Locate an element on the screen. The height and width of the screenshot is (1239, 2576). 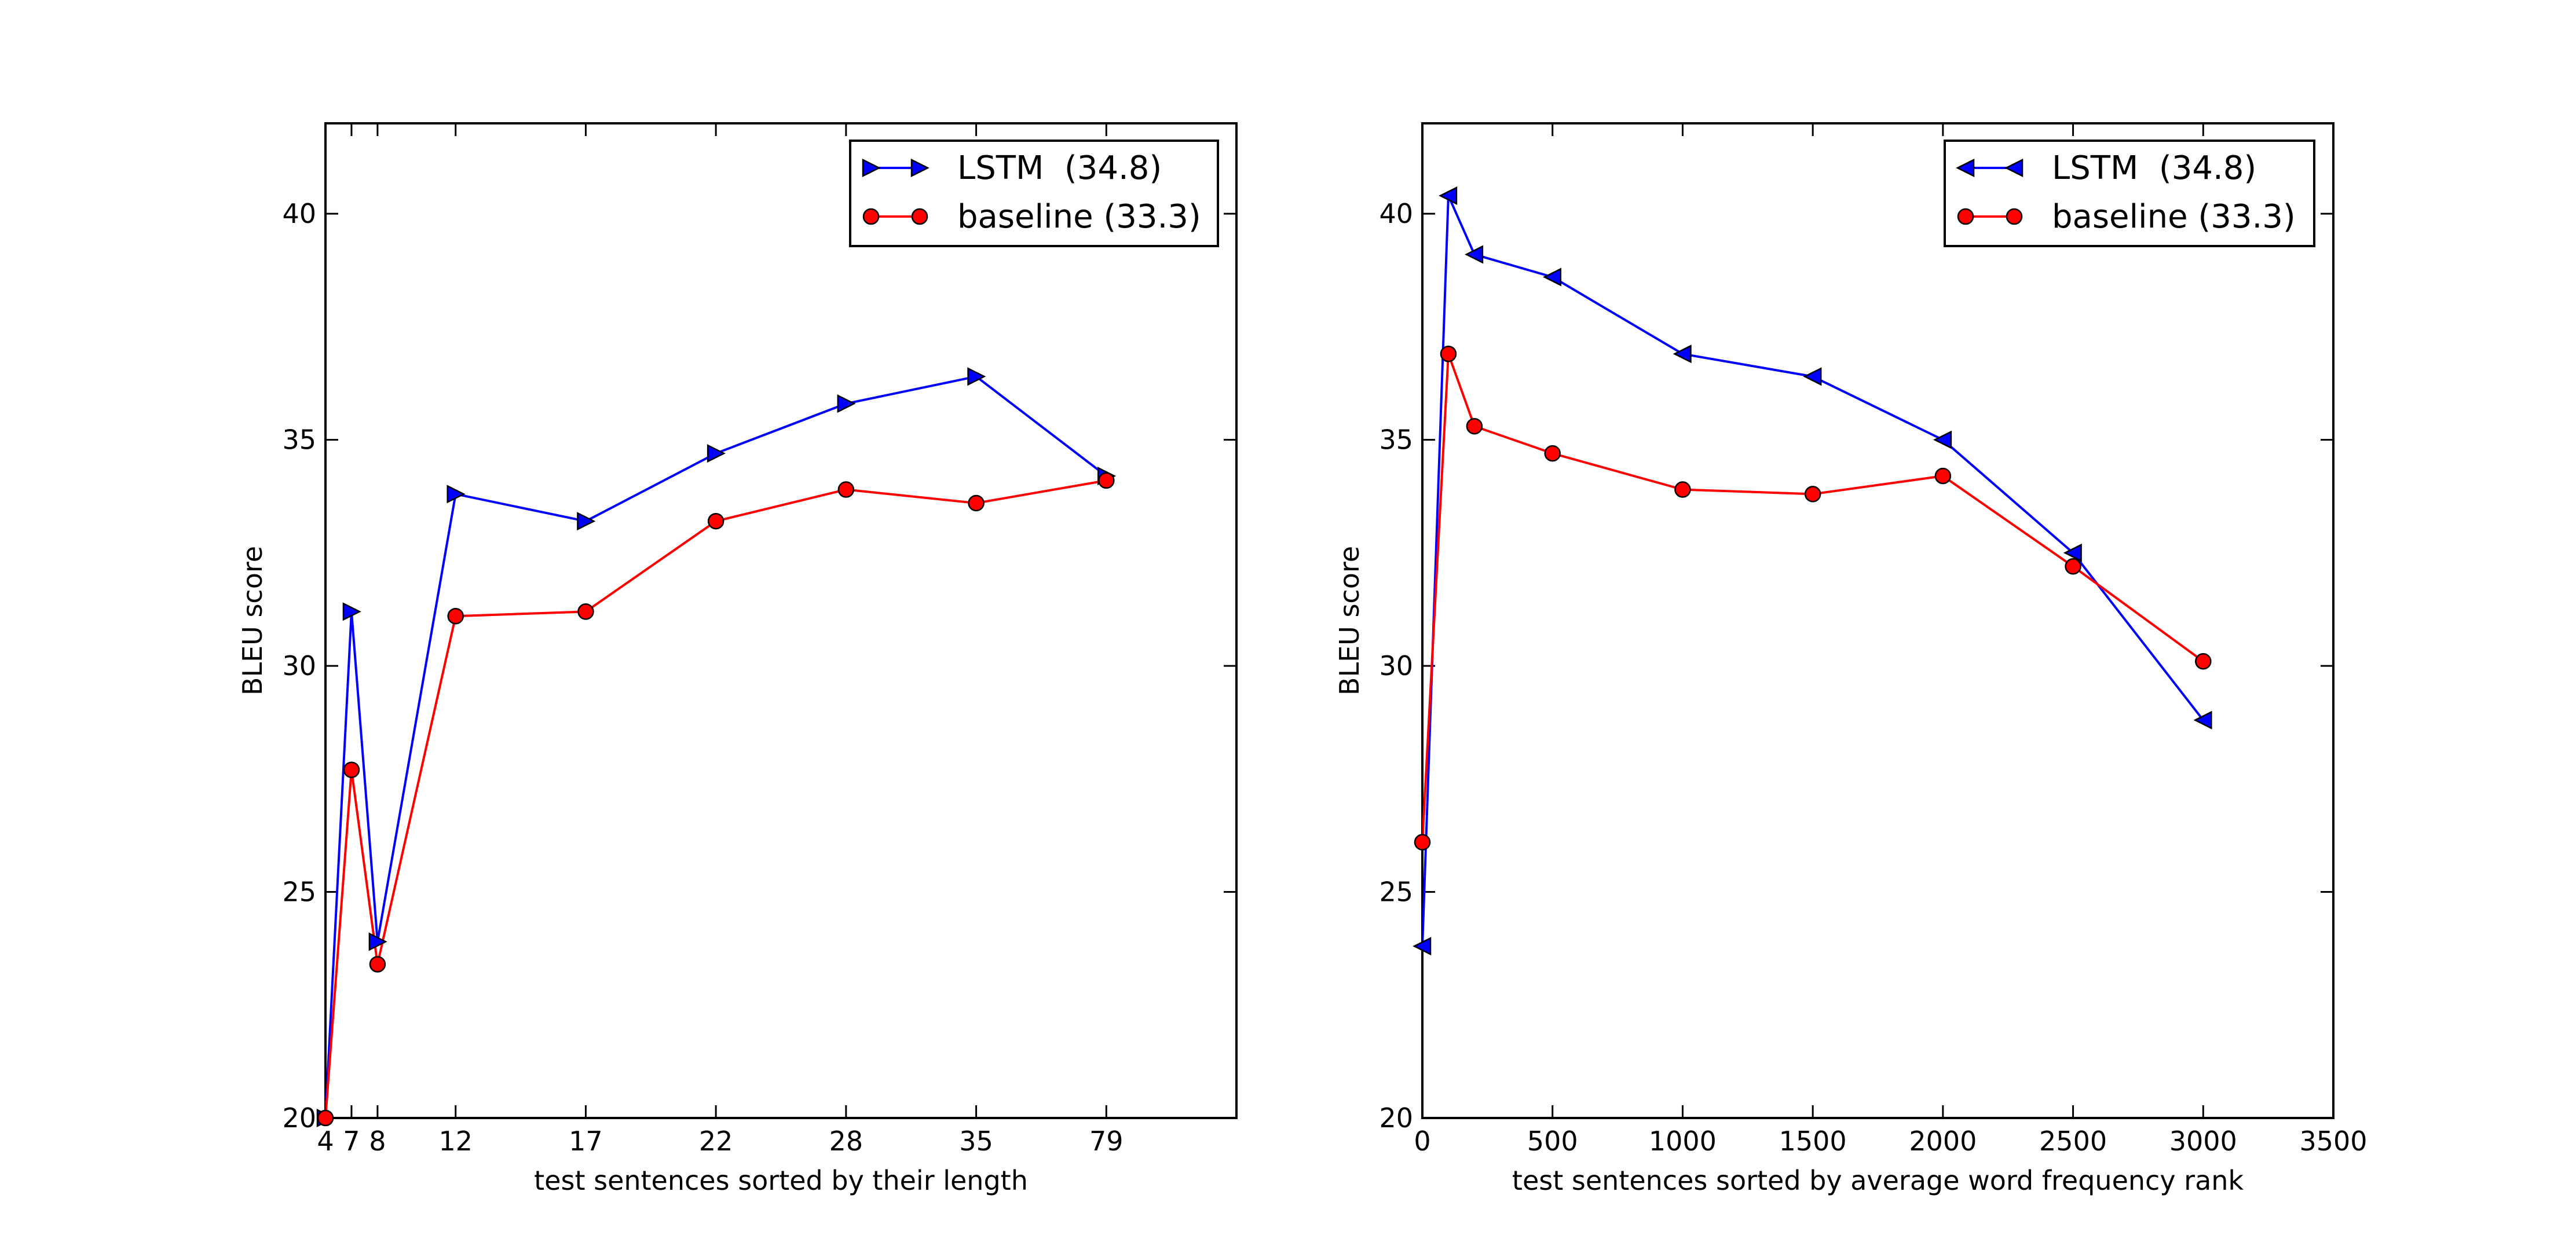
x-tick-label: 28 is located at coordinates (846, 1141).